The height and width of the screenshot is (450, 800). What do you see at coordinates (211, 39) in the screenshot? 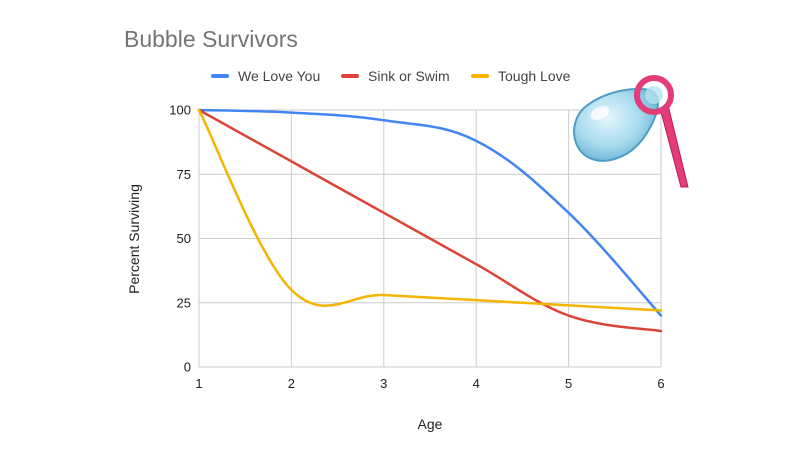
I see `chart-title: Bubble Survivors` at bounding box center [211, 39].